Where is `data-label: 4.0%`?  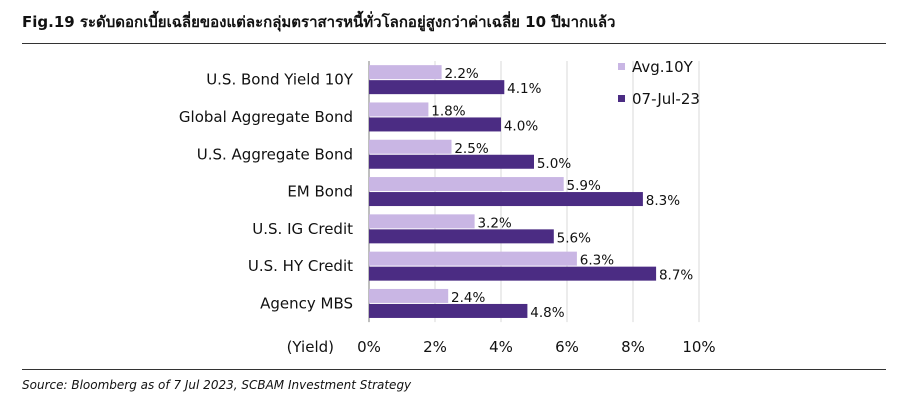
data-label: 4.0% is located at coordinates (521, 126).